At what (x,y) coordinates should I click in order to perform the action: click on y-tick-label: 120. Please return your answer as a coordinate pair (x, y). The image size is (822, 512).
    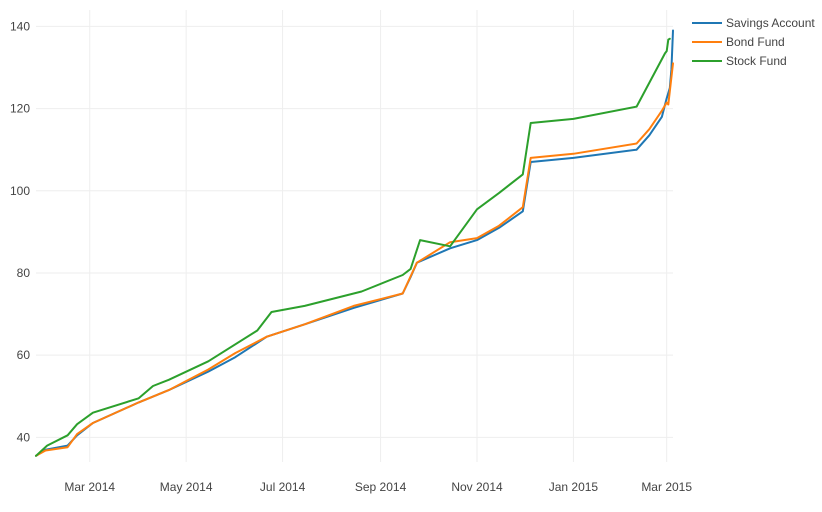
    Looking at the image, I should click on (20, 109).